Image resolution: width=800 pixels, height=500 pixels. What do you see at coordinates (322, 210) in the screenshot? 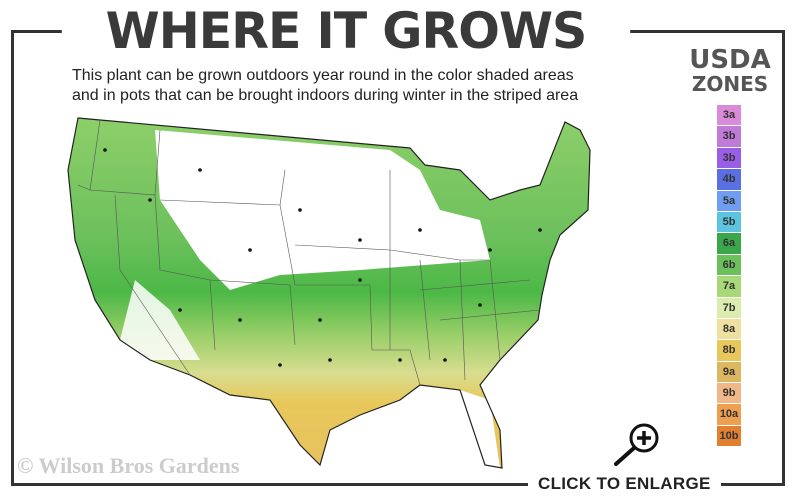
I see `unshaded-region-north` at bounding box center [322, 210].